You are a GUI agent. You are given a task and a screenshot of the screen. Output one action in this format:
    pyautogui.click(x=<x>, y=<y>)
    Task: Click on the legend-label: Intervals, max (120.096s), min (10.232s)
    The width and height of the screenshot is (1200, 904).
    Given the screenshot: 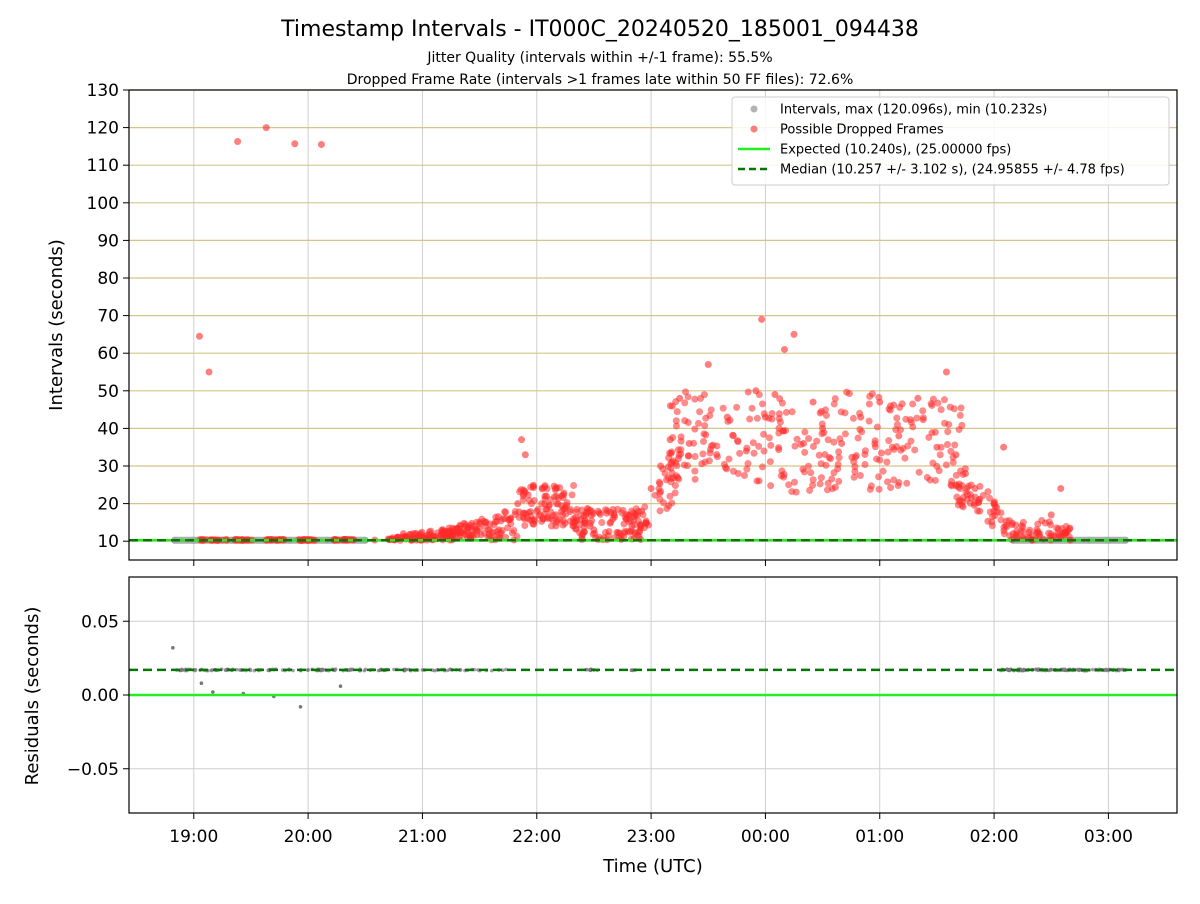 What is the action you would take?
    pyautogui.click(x=913, y=110)
    